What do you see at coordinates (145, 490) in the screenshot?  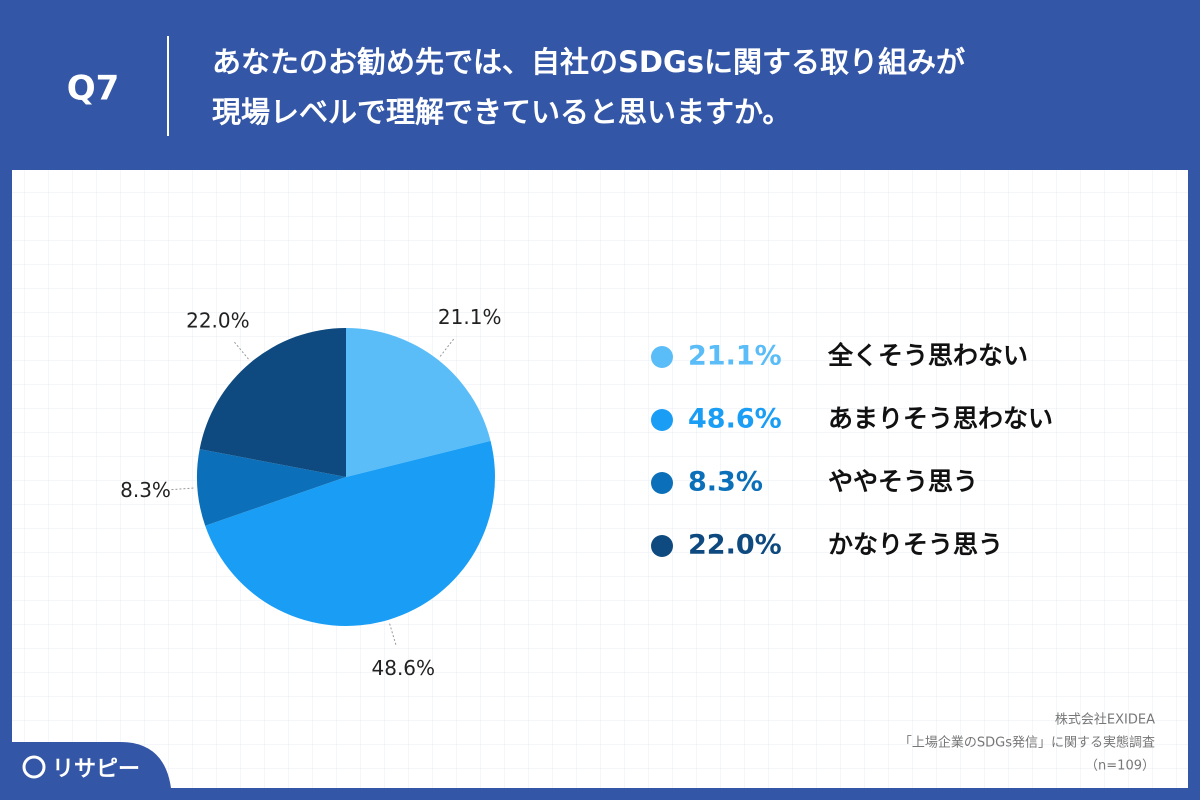 I see `data-label: 8.3%` at bounding box center [145, 490].